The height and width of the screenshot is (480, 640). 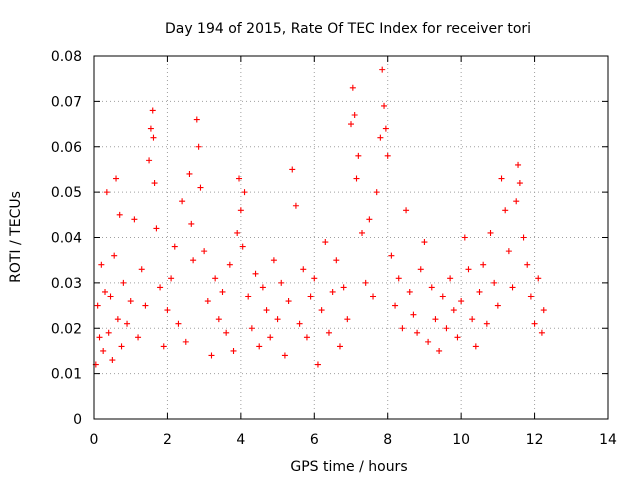 I want to click on x-tick-label: 10, so click(x=461, y=440).